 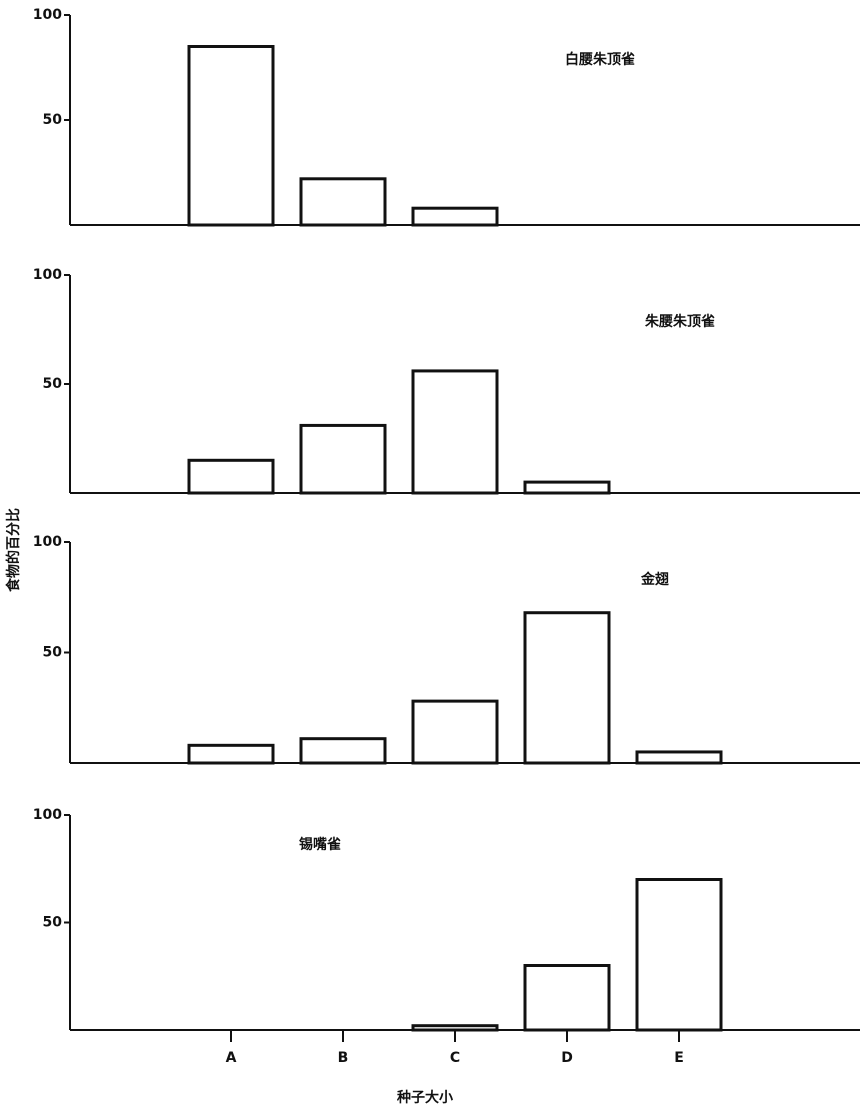 What do you see at coordinates (424, 1097) in the screenshot?
I see `x-axis-label: 种子大小` at bounding box center [424, 1097].